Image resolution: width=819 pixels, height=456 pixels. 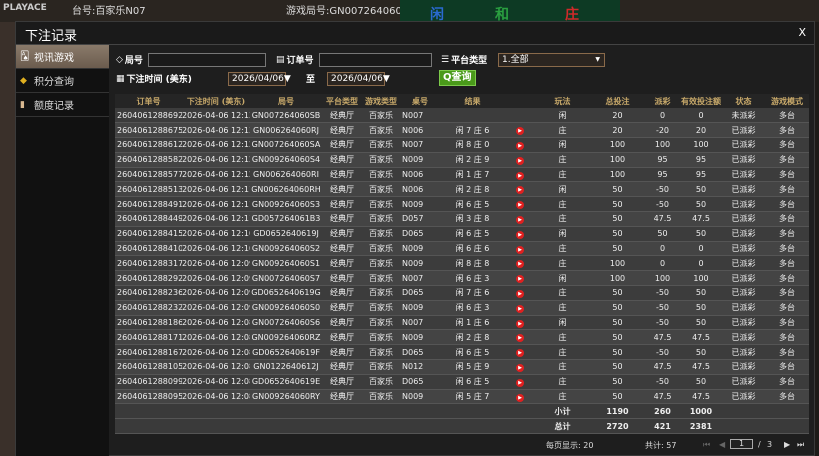 I want to click on cell: GD0652640619E, so click(x=286, y=382).